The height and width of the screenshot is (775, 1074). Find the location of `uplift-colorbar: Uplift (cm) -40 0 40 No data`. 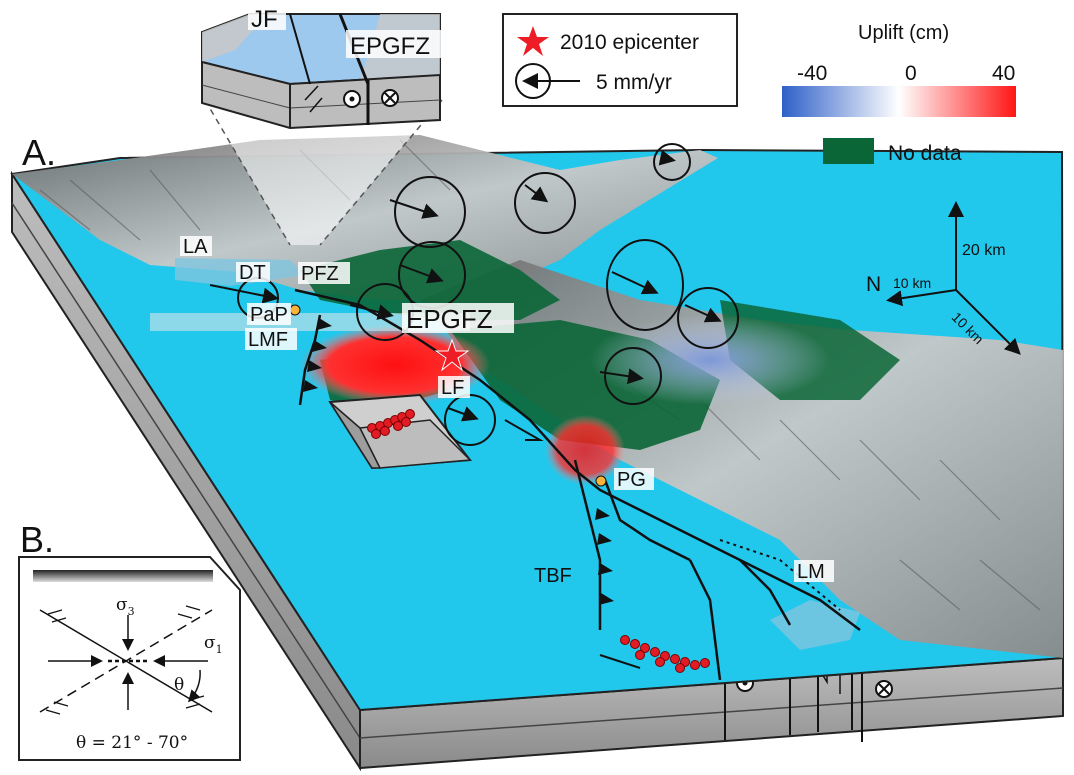

uplift-colorbar: Uplift (cm) -40 0 40 No data is located at coordinates (899, 93).